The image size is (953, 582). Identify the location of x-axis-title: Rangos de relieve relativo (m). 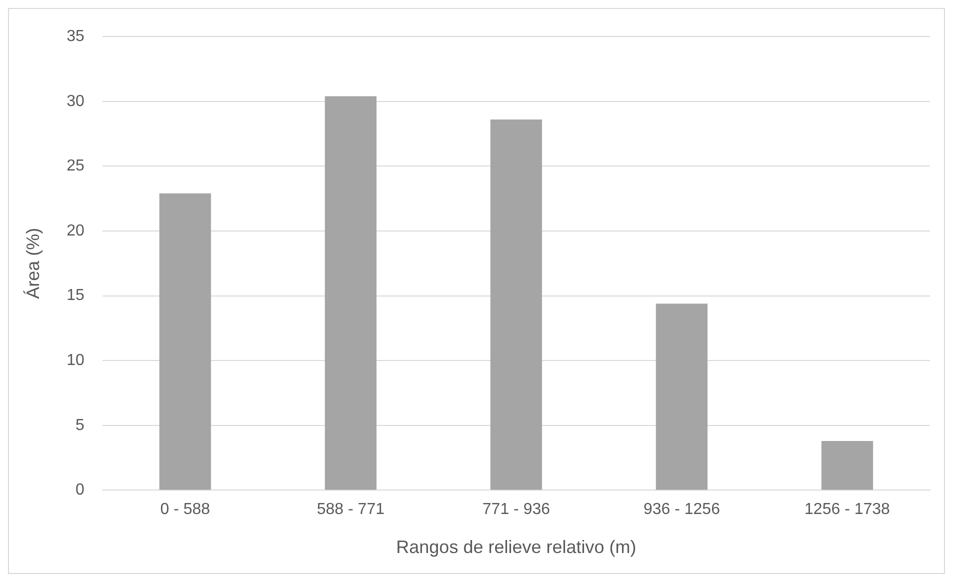
(516, 547).